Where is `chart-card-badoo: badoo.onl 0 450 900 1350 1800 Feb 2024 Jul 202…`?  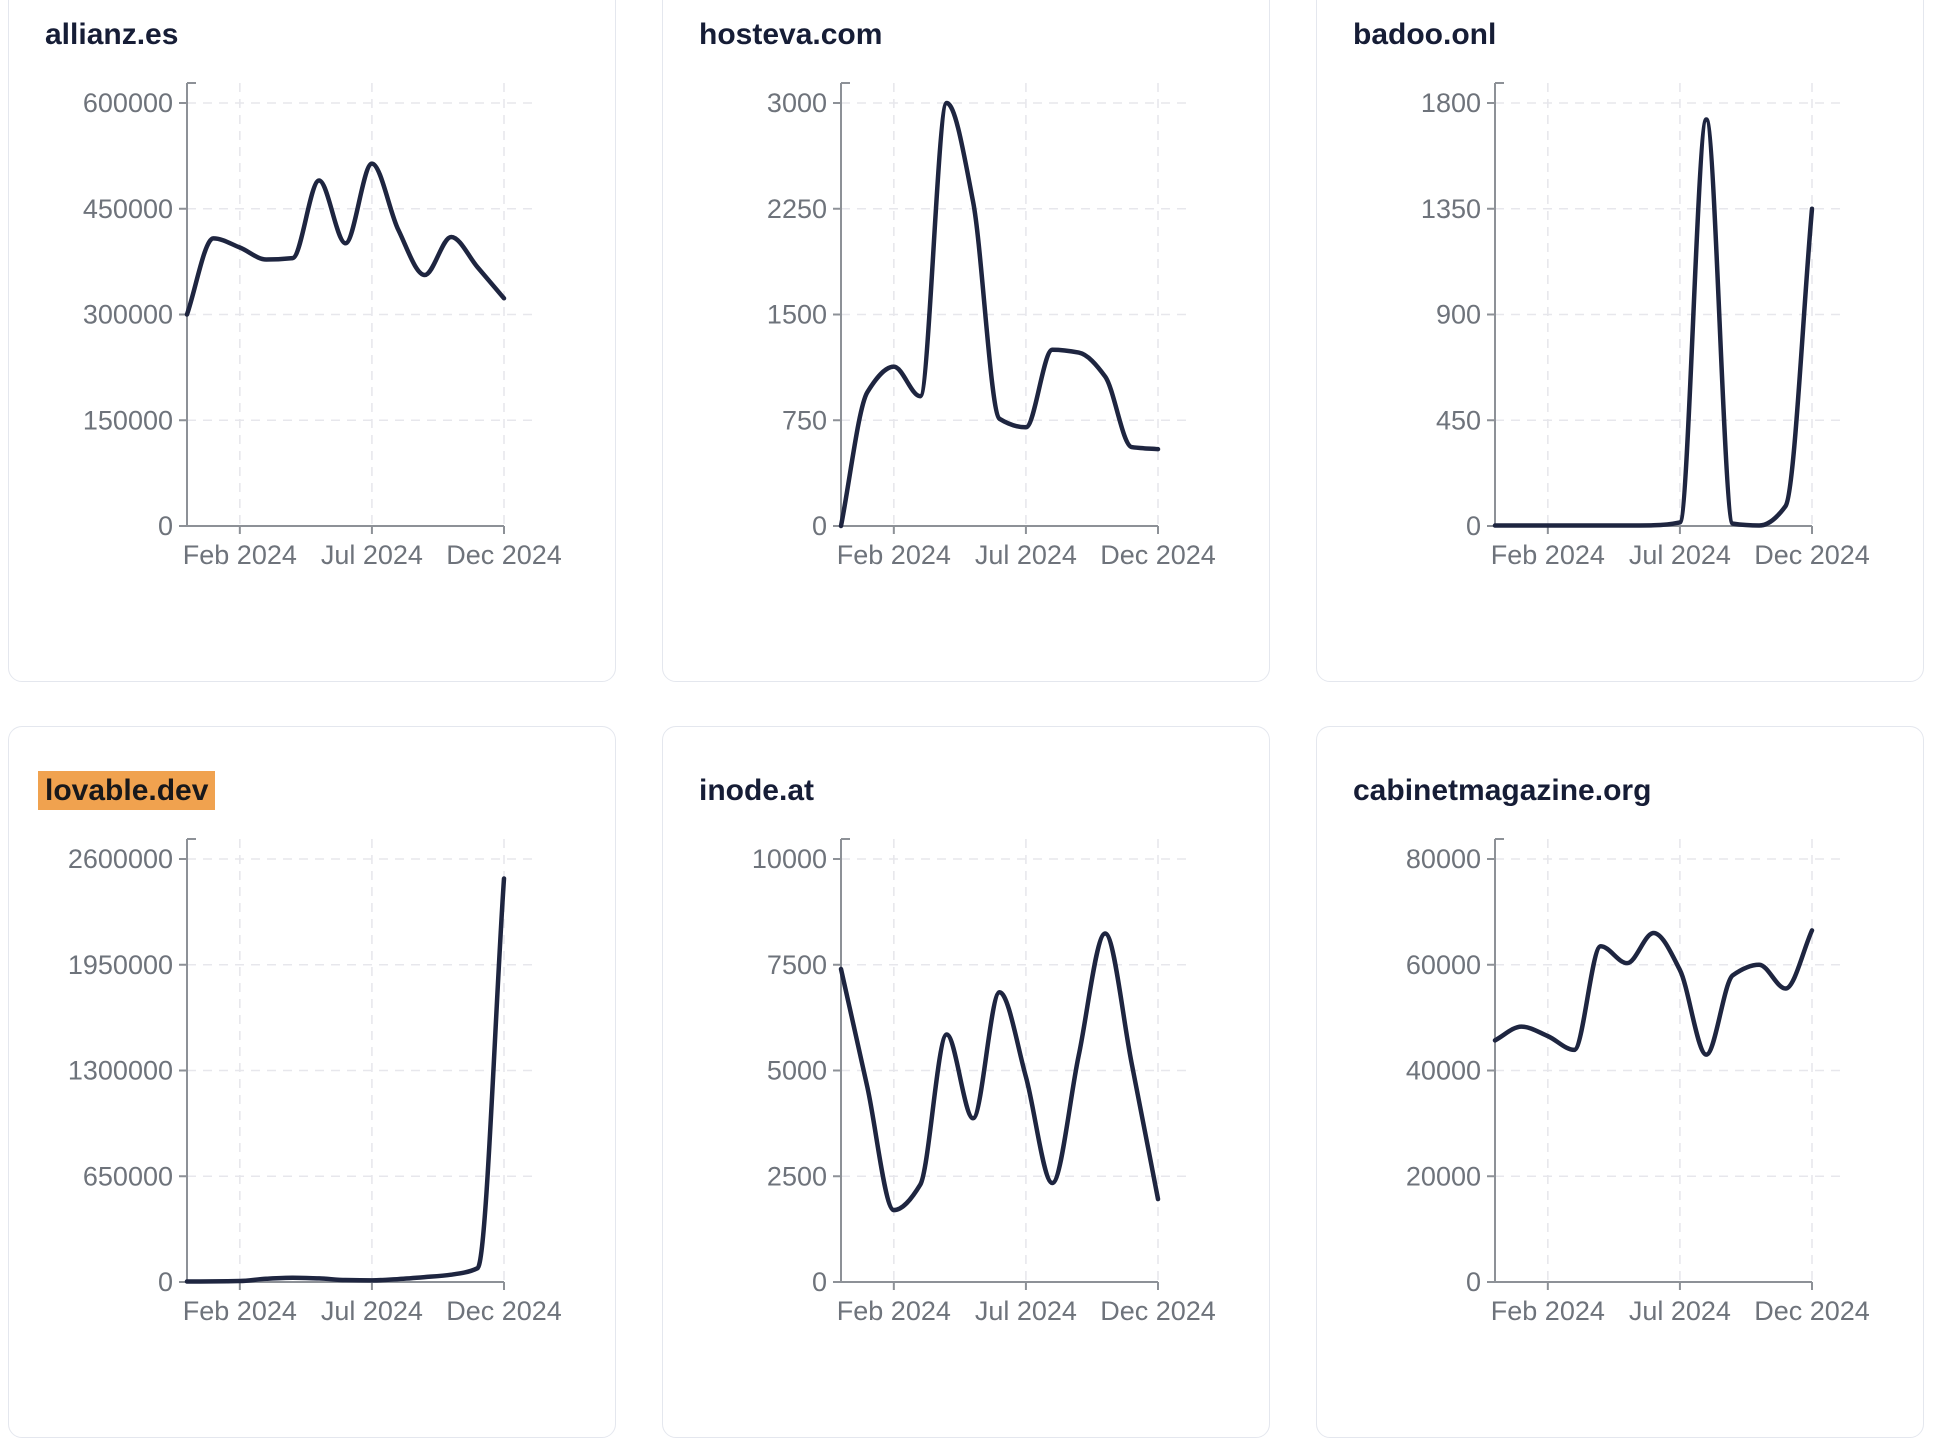
chart-card-badoo: badoo.onl 0 450 900 1350 1800 Feb 2024 Jul 202… is located at coordinates (1620, 341).